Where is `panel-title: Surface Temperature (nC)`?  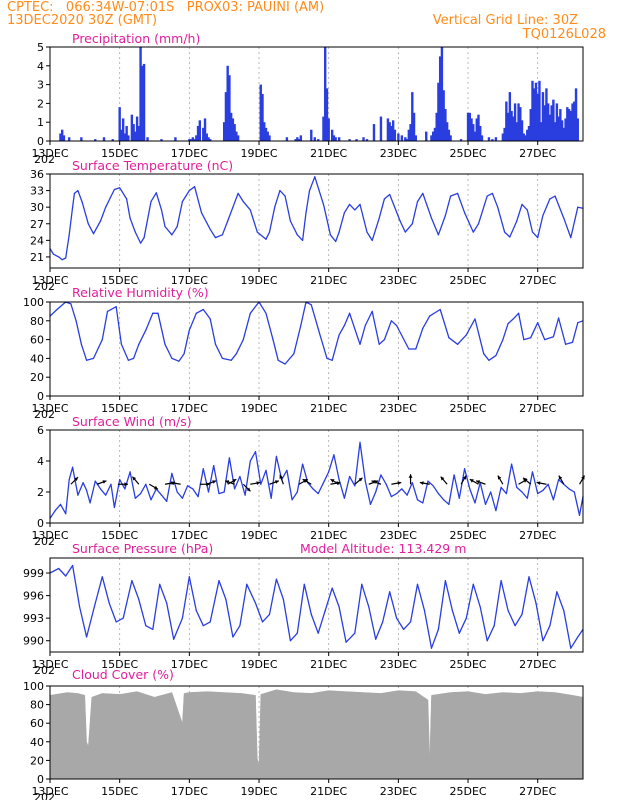 panel-title: Surface Temperature (nC) is located at coordinates (152, 165).